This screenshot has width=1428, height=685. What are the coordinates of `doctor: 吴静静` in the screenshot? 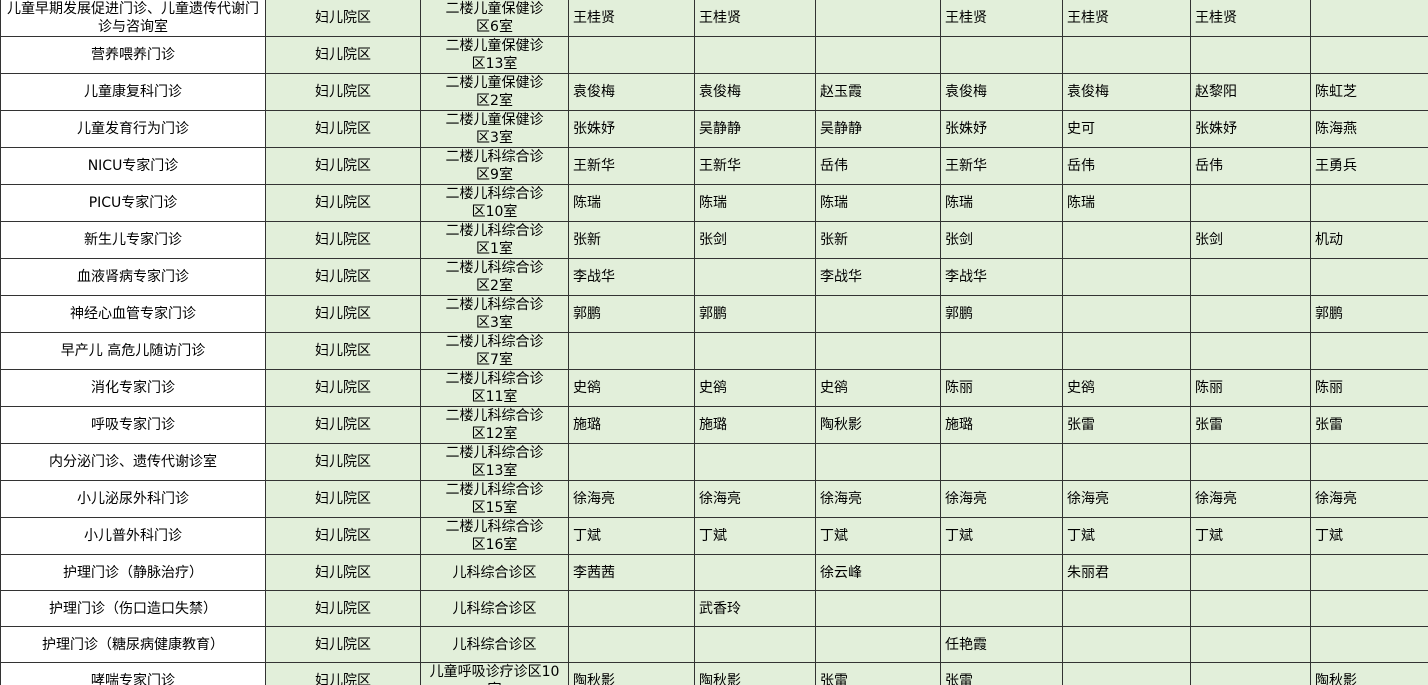 It's located at (841, 129).